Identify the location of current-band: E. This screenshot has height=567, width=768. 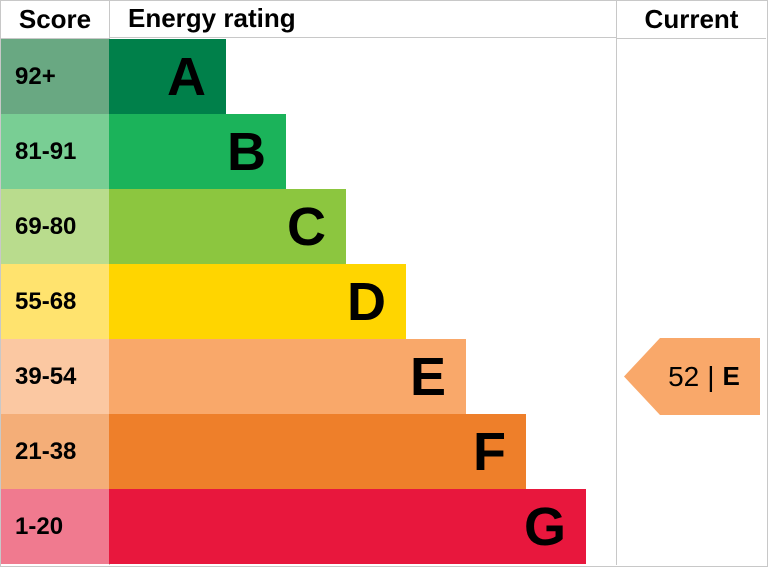
(731, 376).